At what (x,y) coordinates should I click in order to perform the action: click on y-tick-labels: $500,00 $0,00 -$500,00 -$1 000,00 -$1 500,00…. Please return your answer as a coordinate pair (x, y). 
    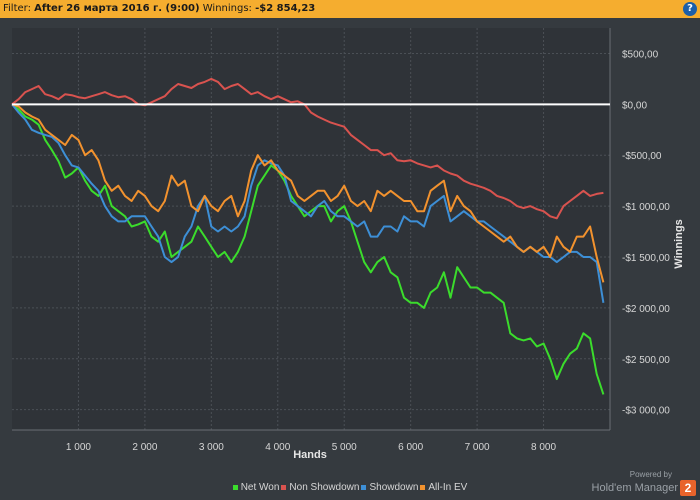
    Looking at the image, I should click on (646, 232).